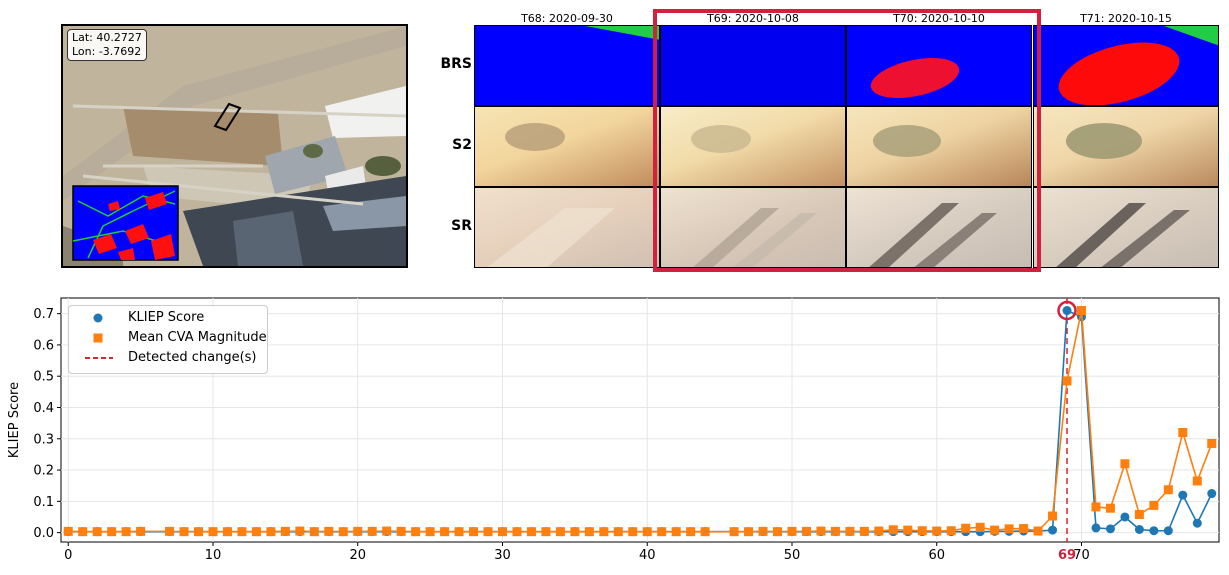 Image resolution: width=1229 pixels, height=575 pixels. What do you see at coordinates (43, 377) in the screenshot?
I see `y-tick-label: 0.5` at bounding box center [43, 377].